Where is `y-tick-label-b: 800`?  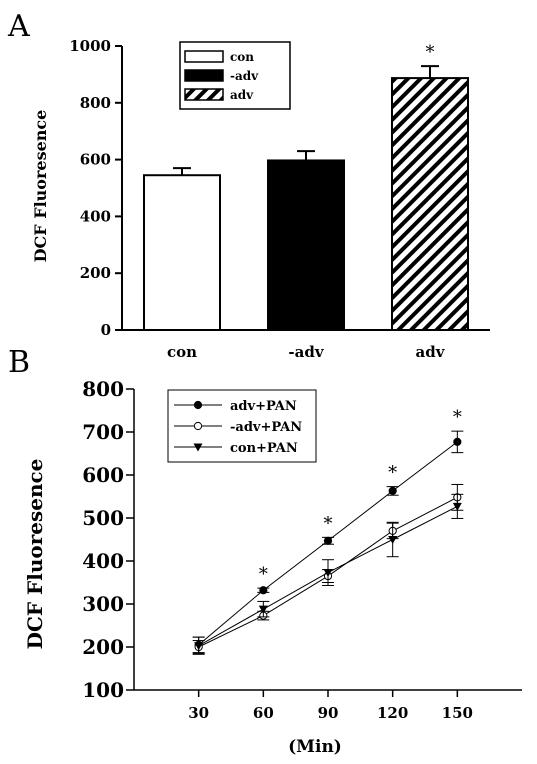 y-tick-label-b: 800 is located at coordinates (103, 389).